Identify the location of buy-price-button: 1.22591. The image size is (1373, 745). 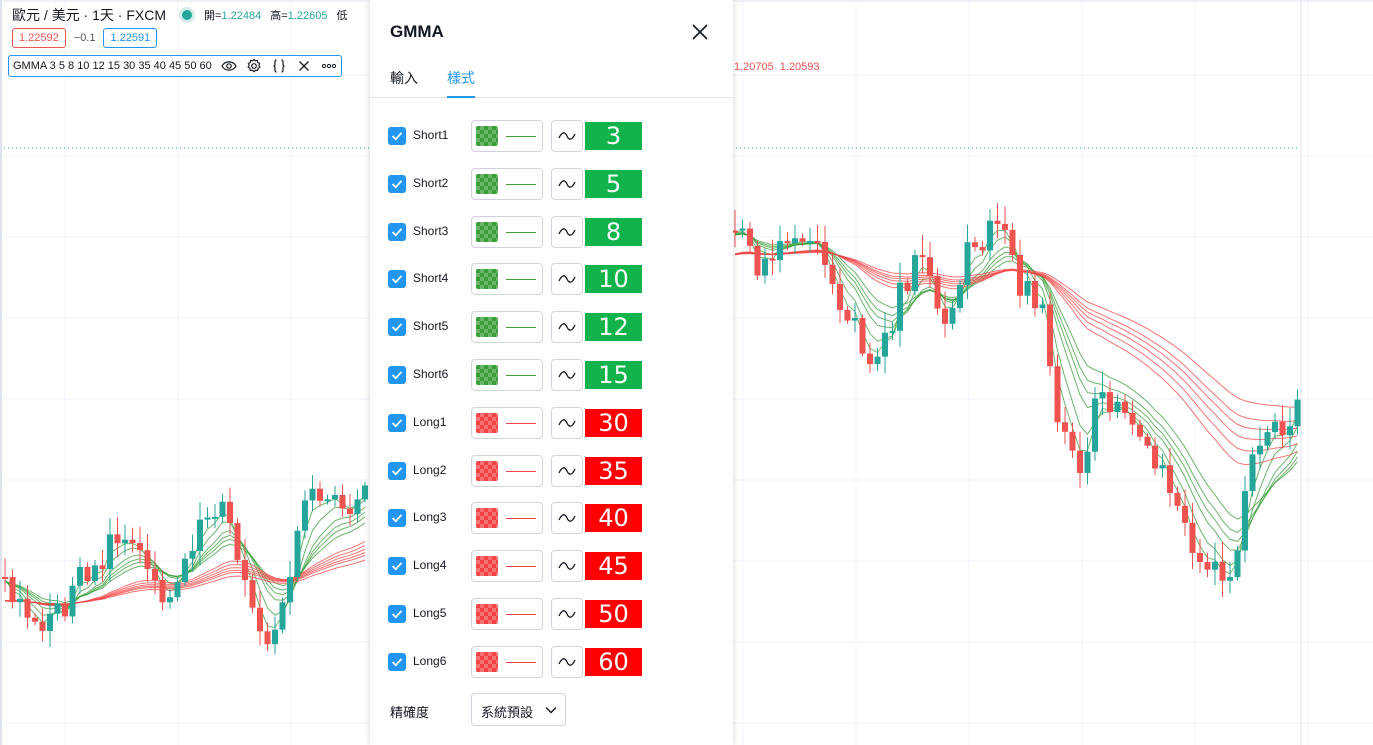
(130, 38).